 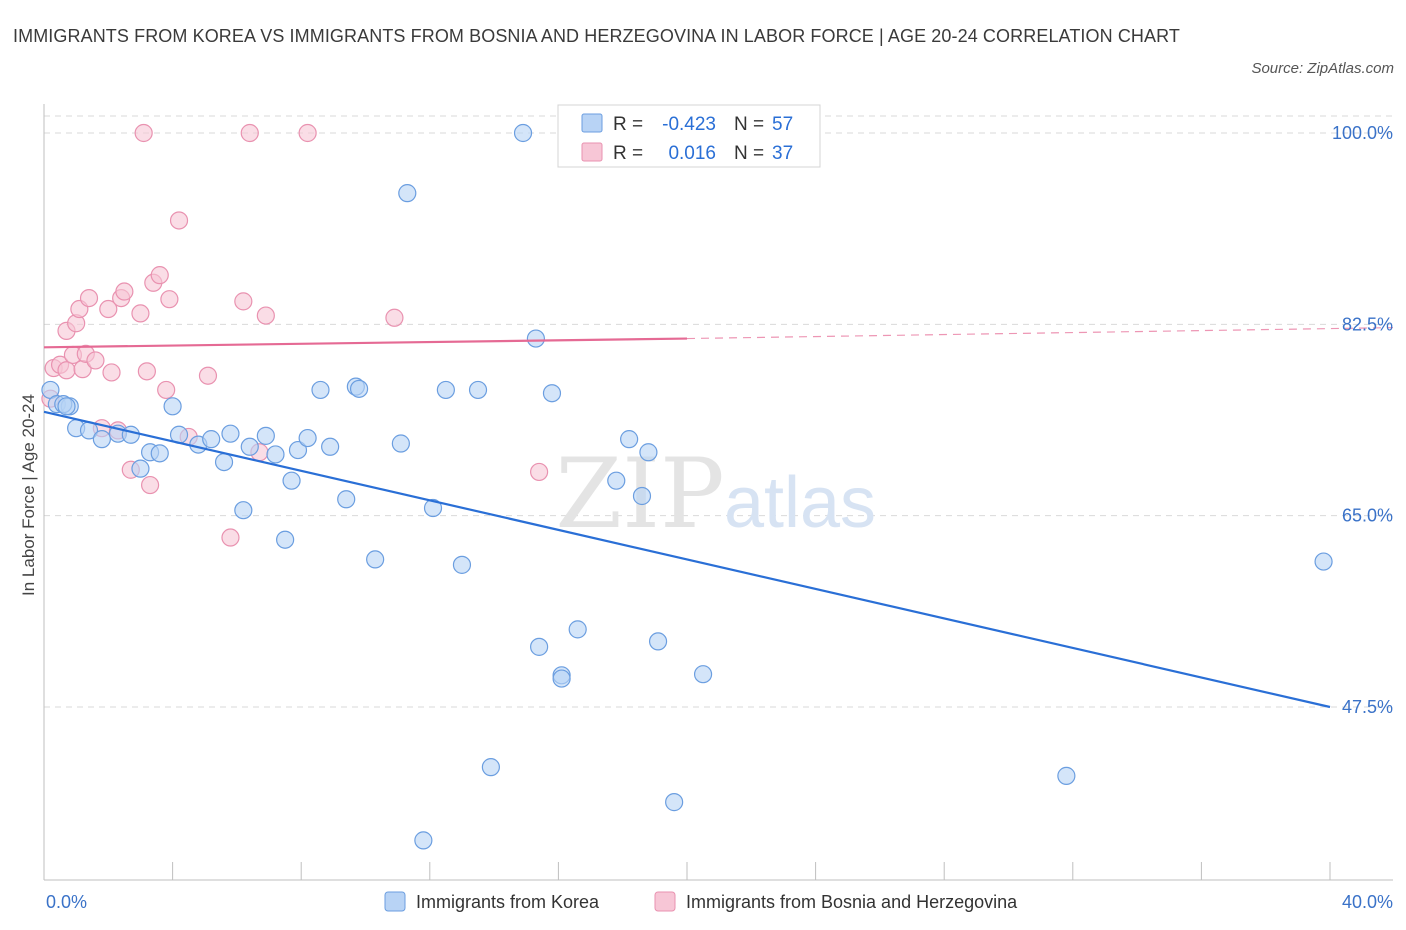 I want to click on korea-legend-swatch, so click(x=395, y=901).